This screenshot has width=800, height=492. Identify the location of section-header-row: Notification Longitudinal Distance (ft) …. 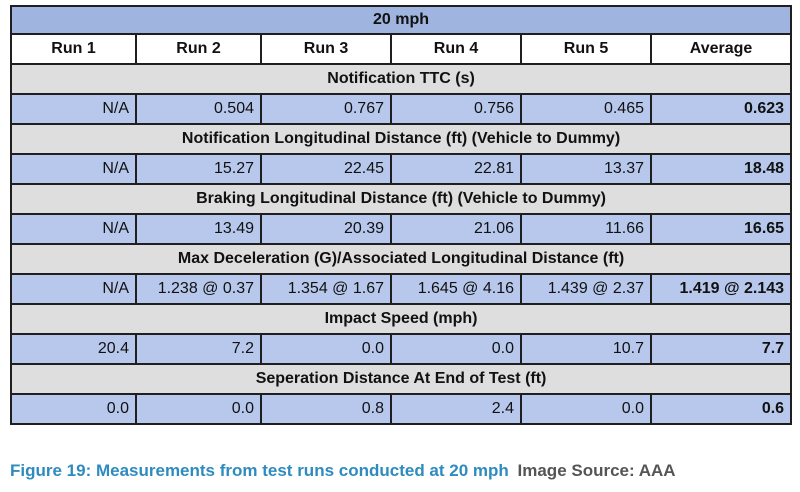
(401, 139).